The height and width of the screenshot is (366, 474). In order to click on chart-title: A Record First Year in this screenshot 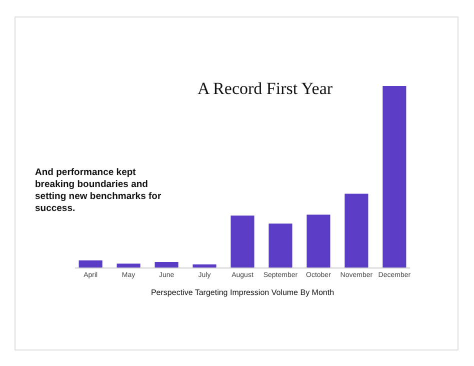, I will do `click(265, 88)`.